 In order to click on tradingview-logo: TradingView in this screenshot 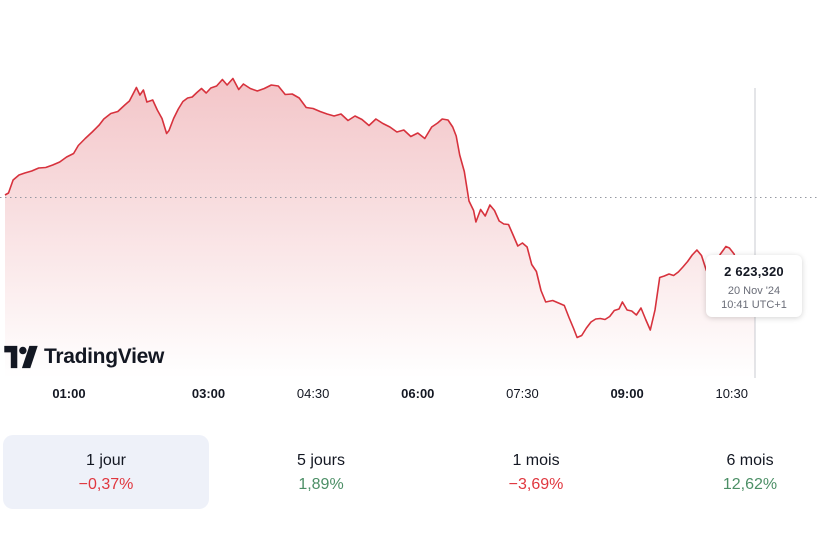, I will do `click(84, 357)`.